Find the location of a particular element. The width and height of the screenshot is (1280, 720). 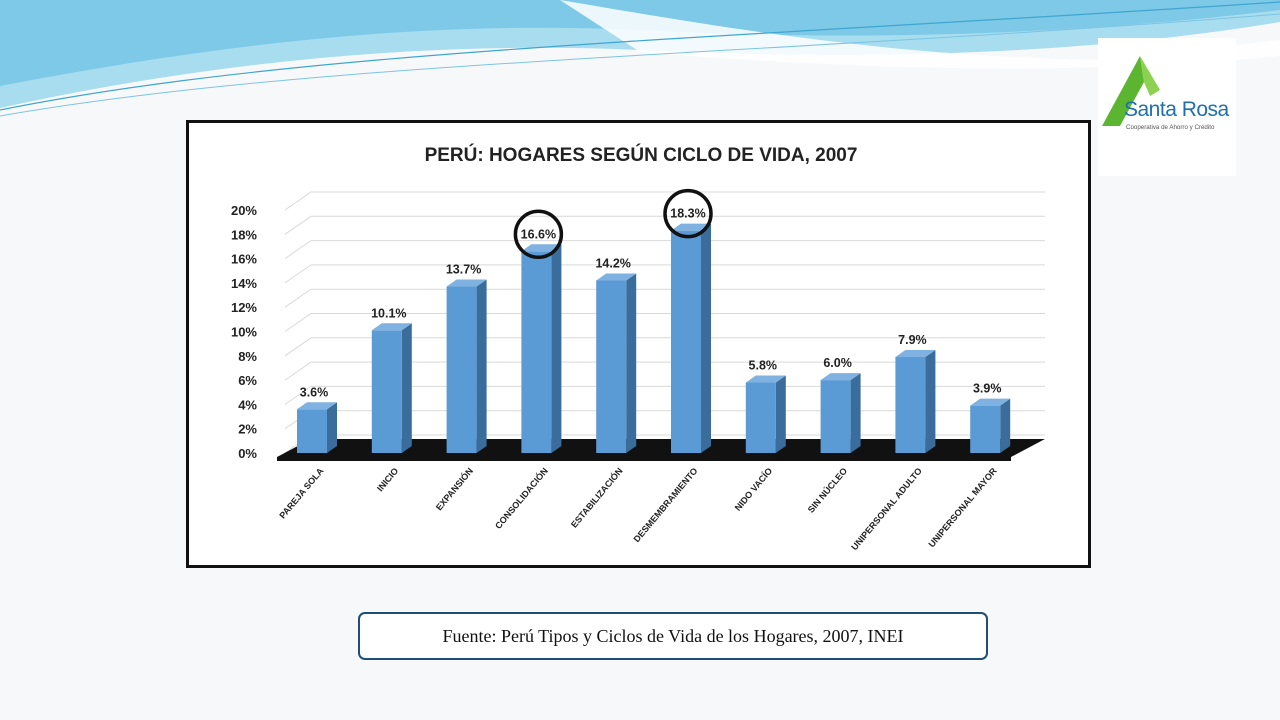

data-label: 18.3% is located at coordinates (687, 214).